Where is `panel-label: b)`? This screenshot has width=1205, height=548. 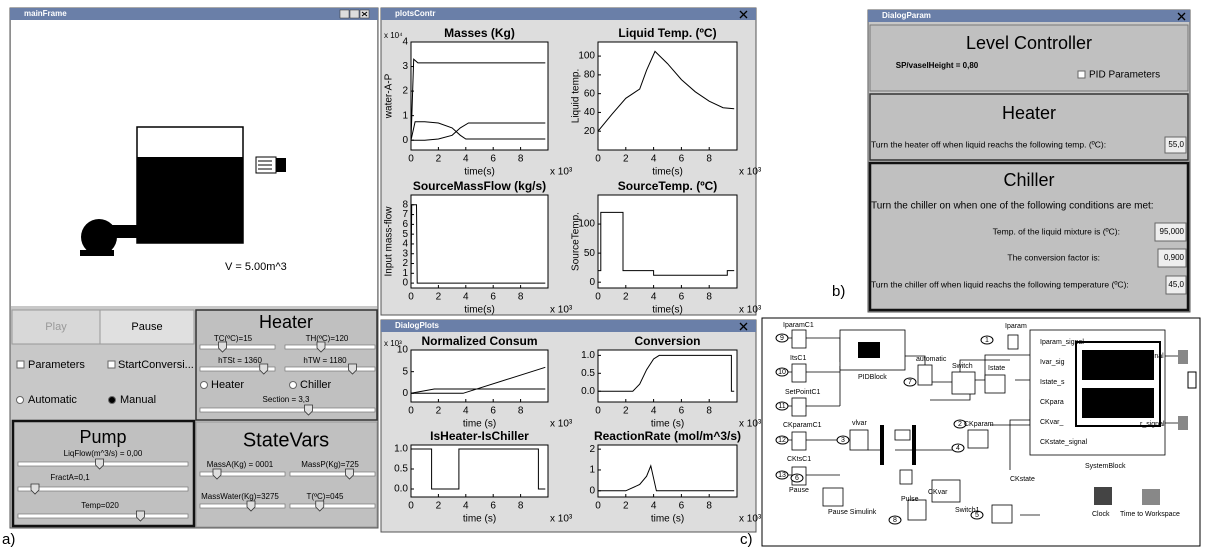 panel-label: b) is located at coordinates (838, 291).